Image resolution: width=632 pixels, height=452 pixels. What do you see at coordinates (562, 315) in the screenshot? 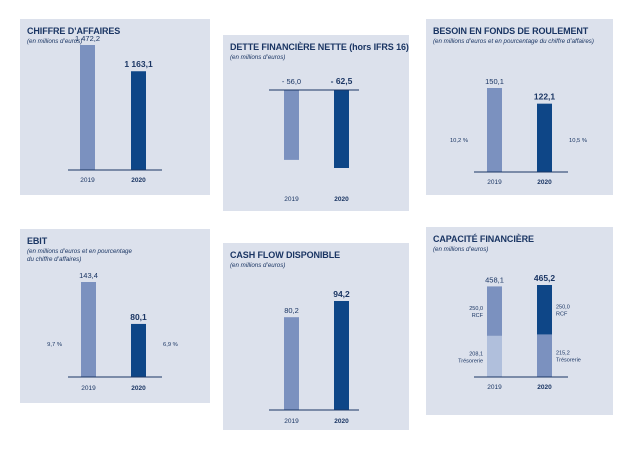
I see `segment-name-rcf-2020: RCF` at bounding box center [562, 315].